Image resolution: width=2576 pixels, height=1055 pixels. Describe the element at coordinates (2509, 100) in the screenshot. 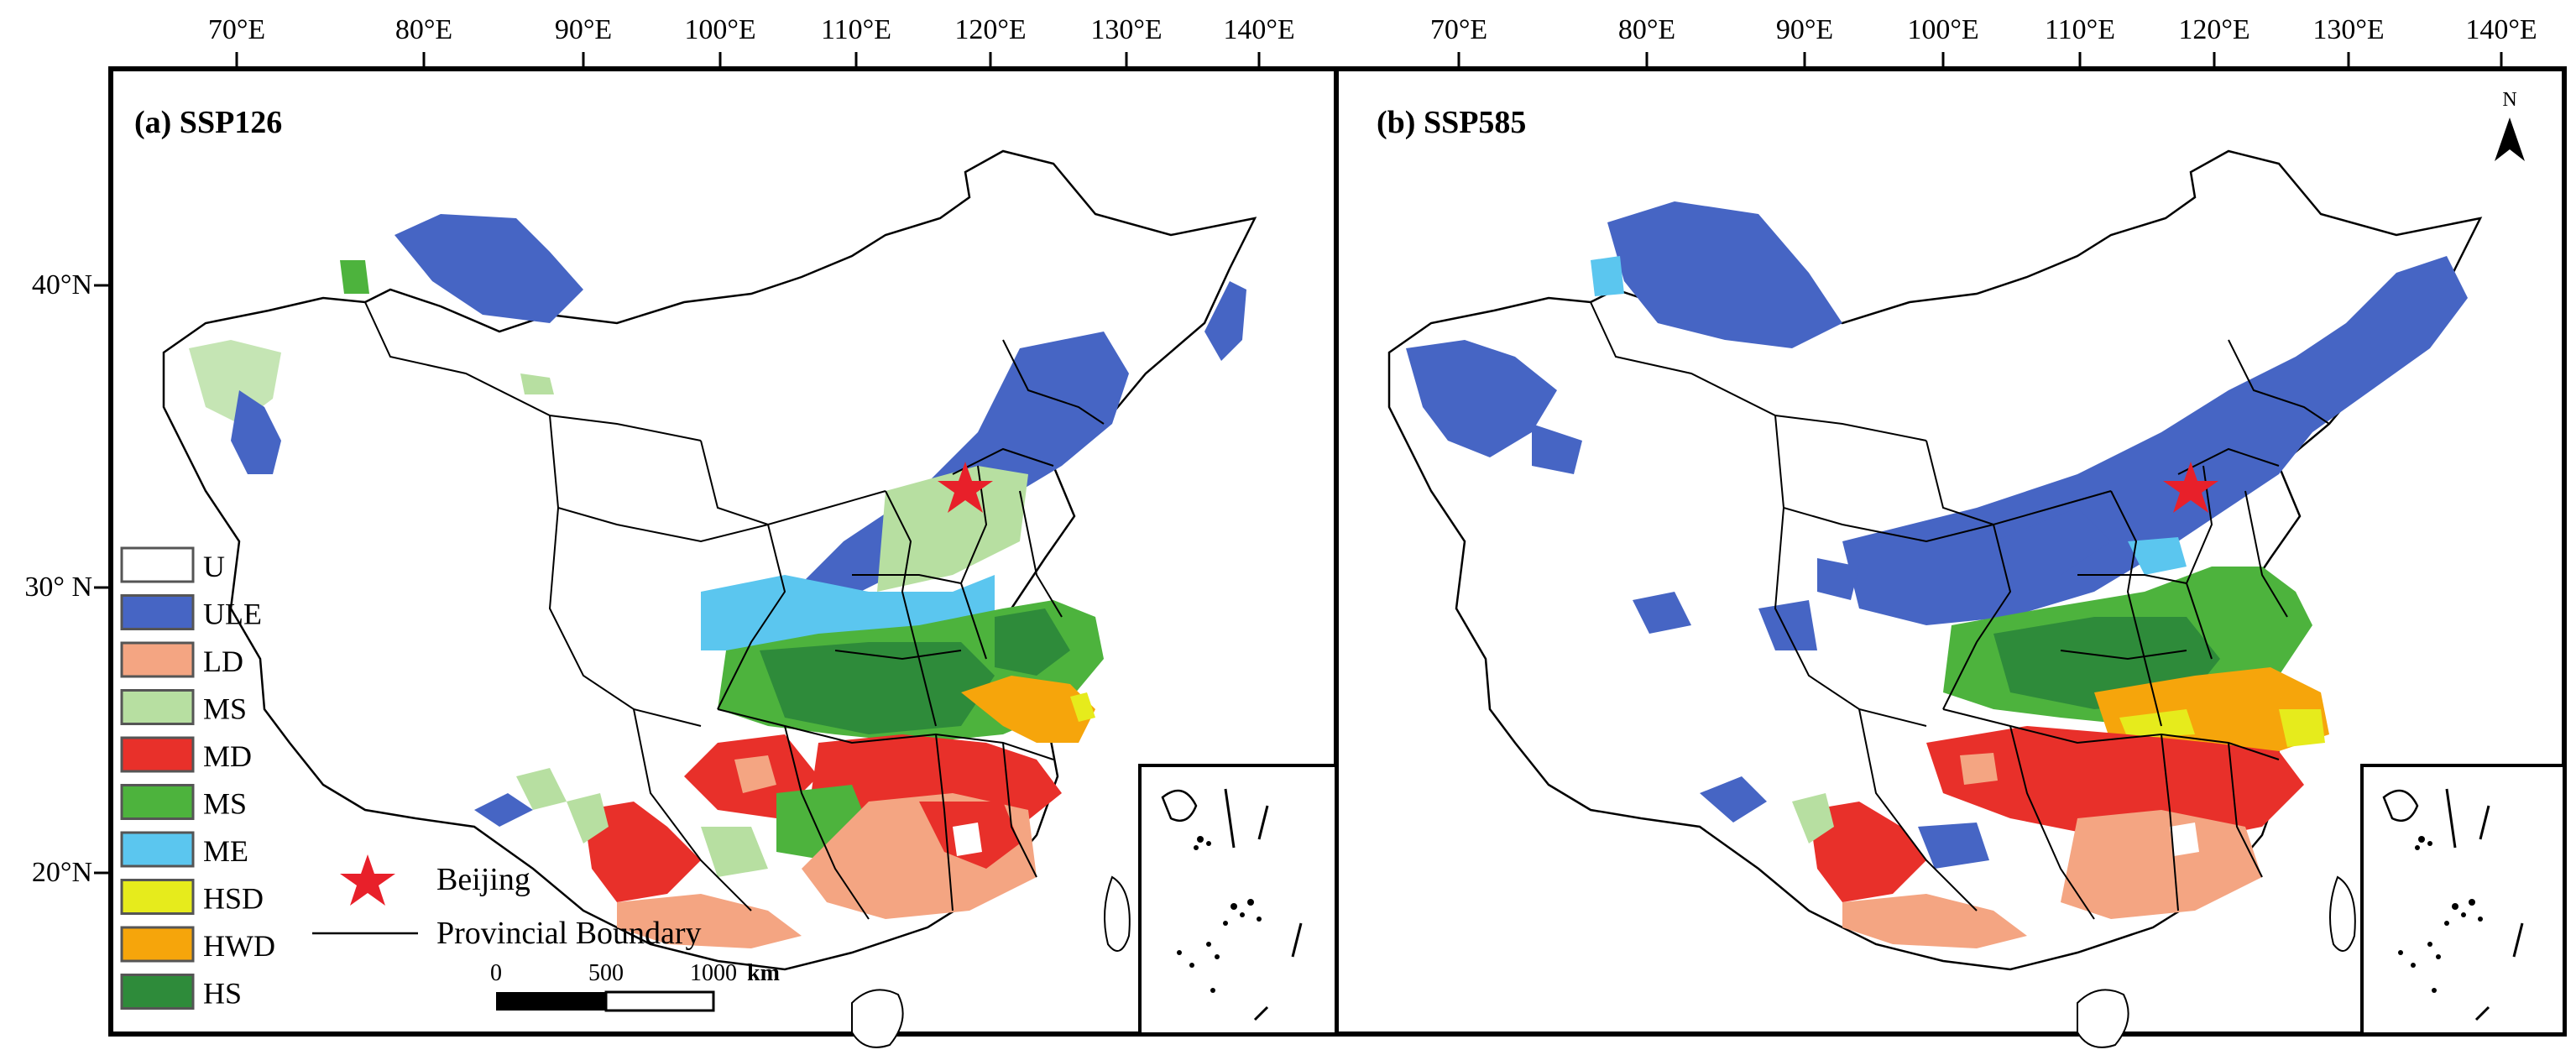

I see `north-arrow-label: N` at that location.